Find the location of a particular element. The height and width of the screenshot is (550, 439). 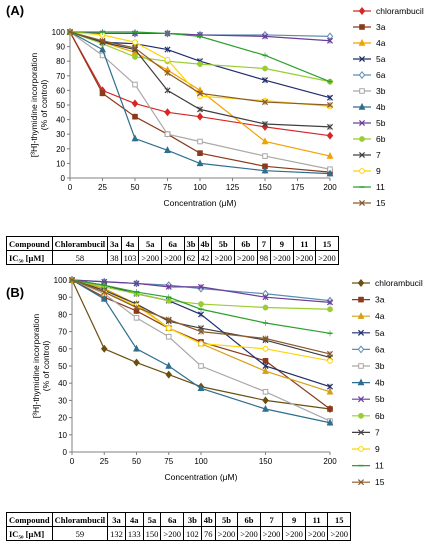

legend-item-3a: 3a is located at coordinates (368, 300).